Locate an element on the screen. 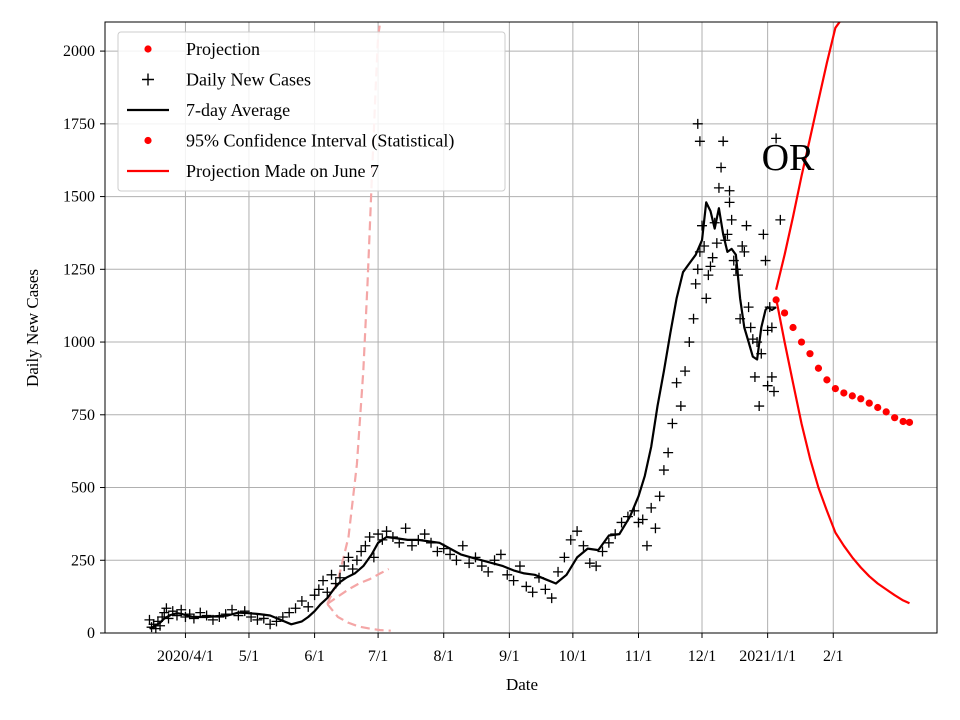 Image resolution: width=960 pixels, height=720 pixels. 95-confidence-interval-statistical-upper-line is located at coordinates (808, 156).